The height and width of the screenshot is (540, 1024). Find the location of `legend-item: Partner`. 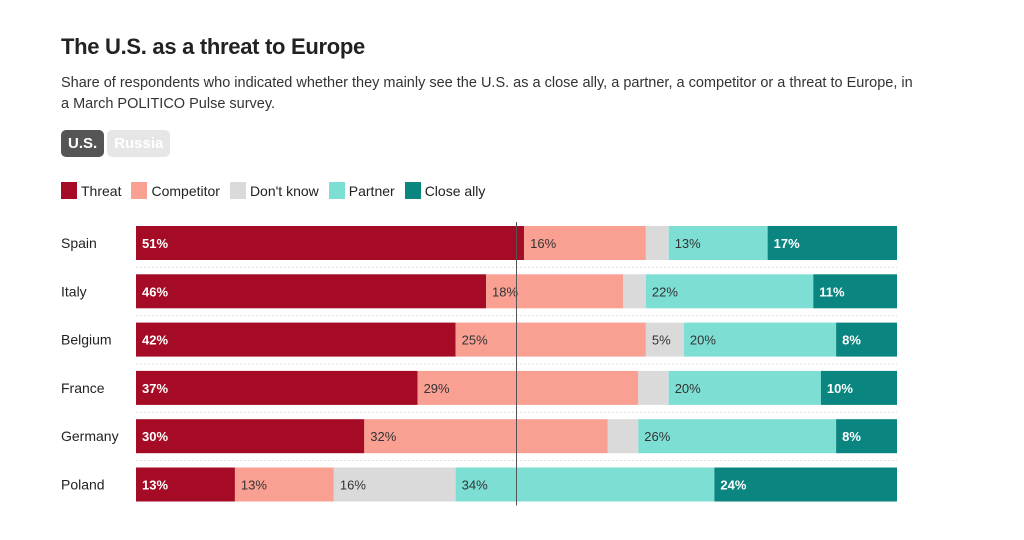

legend-item: Partner is located at coordinates (361, 190).